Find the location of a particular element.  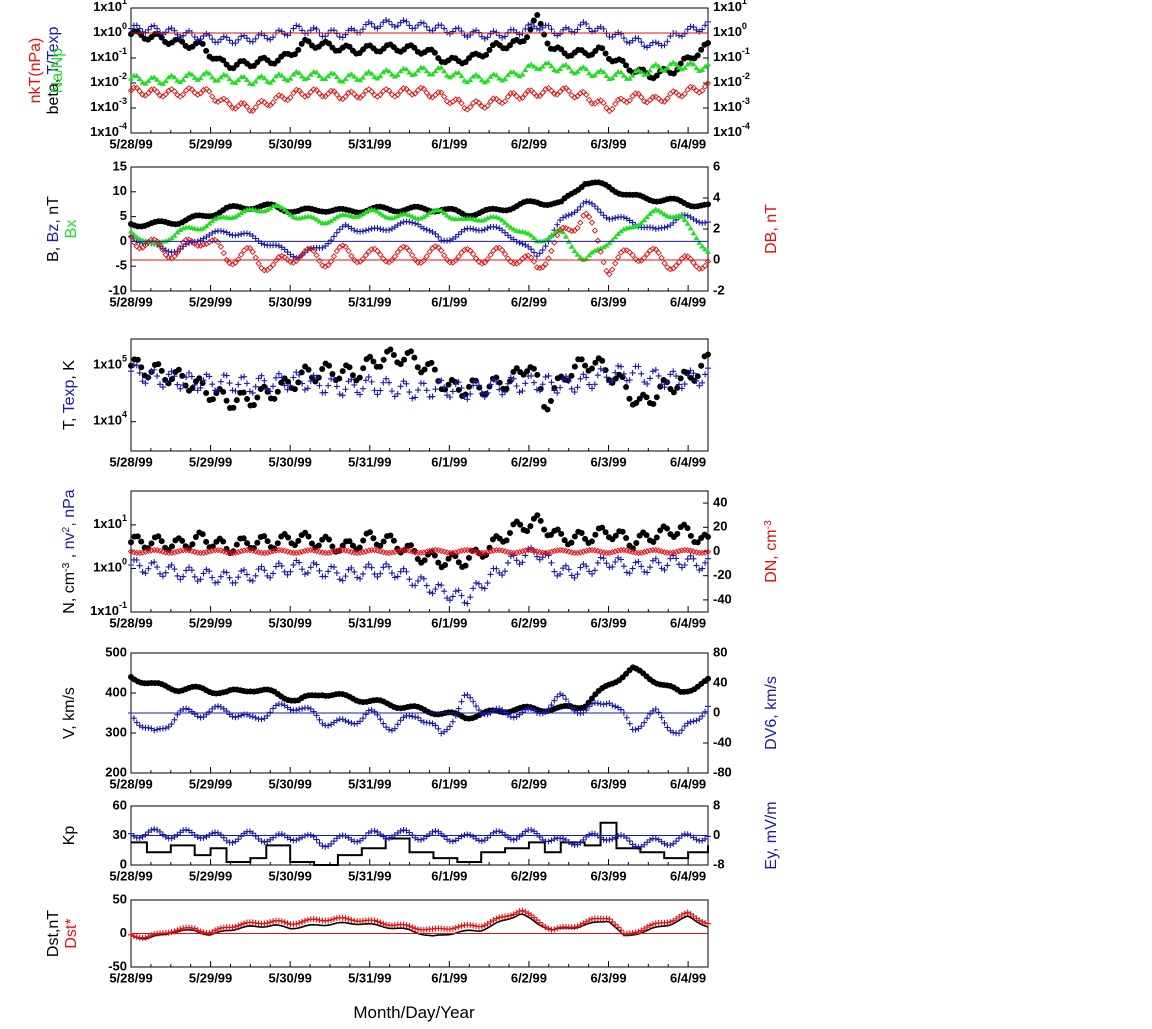

x-tick-label-kp-0: 5/28/99 is located at coordinates (130, 875).